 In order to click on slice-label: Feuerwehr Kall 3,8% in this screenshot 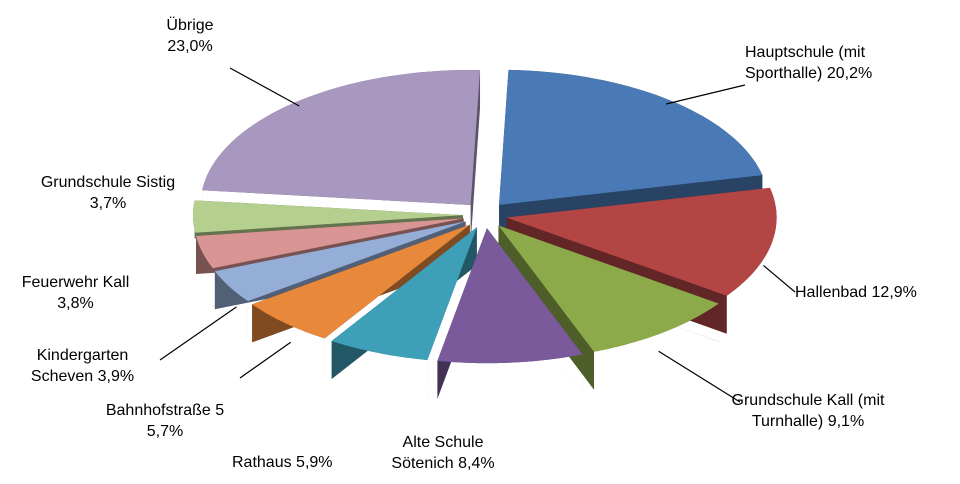, I will do `click(75, 293)`.